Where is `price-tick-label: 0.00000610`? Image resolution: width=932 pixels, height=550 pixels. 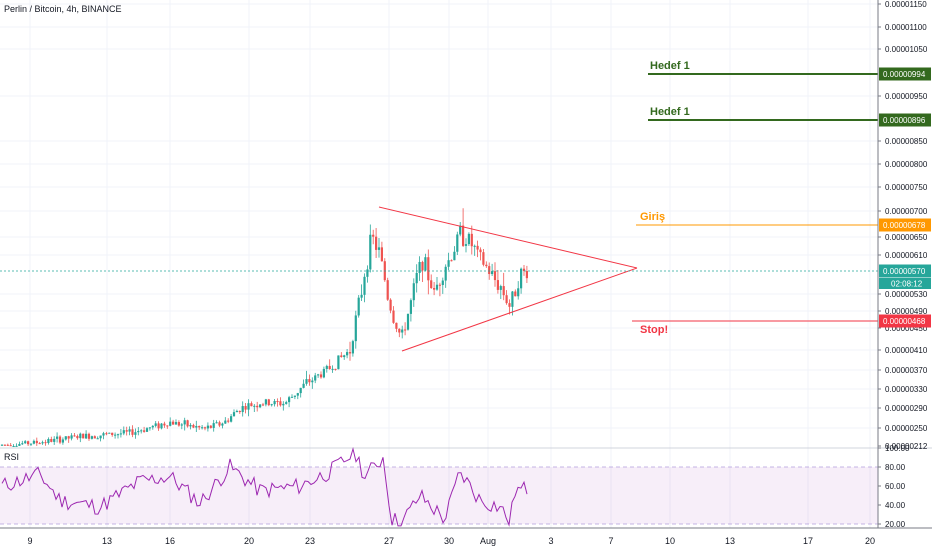 price-tick-label: 0.00000610 is located at coordinates (906, 255).